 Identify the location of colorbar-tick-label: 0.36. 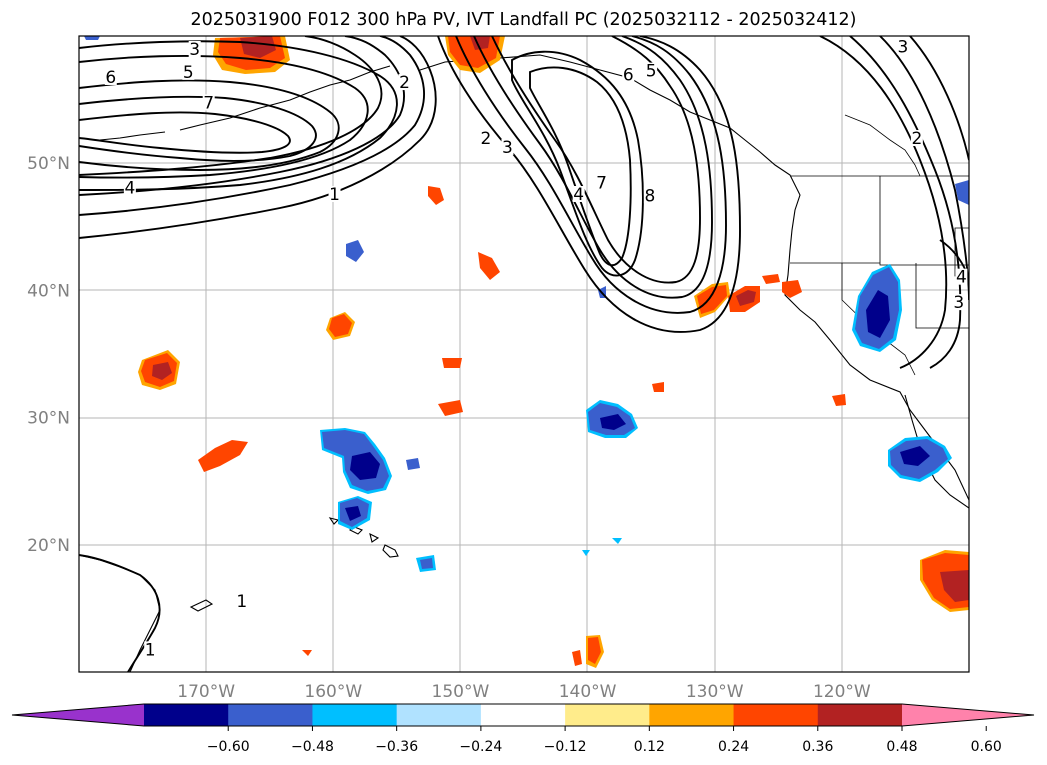
(817, 747).